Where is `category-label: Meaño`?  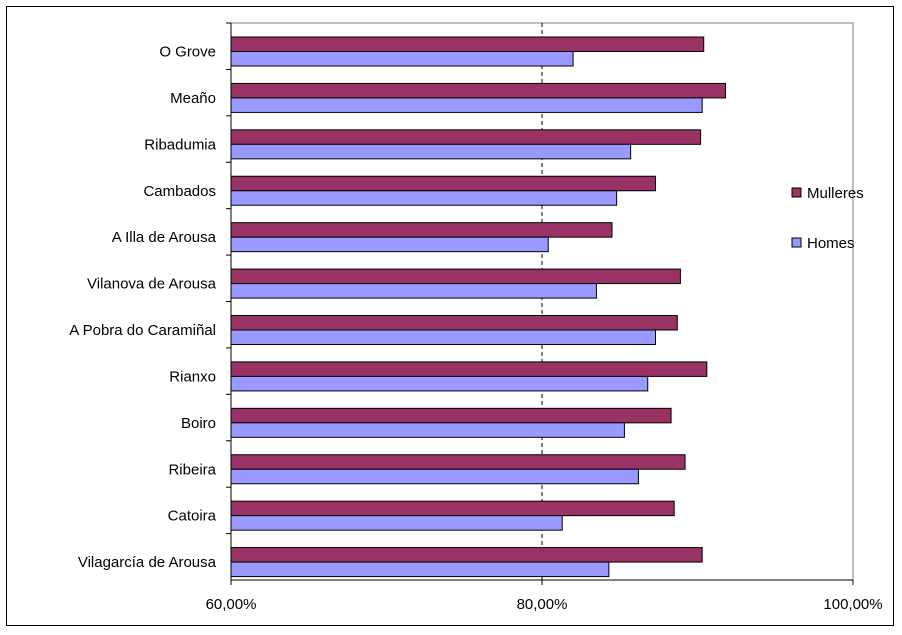 category-label: Meaño is located at coordinates (193, 98).